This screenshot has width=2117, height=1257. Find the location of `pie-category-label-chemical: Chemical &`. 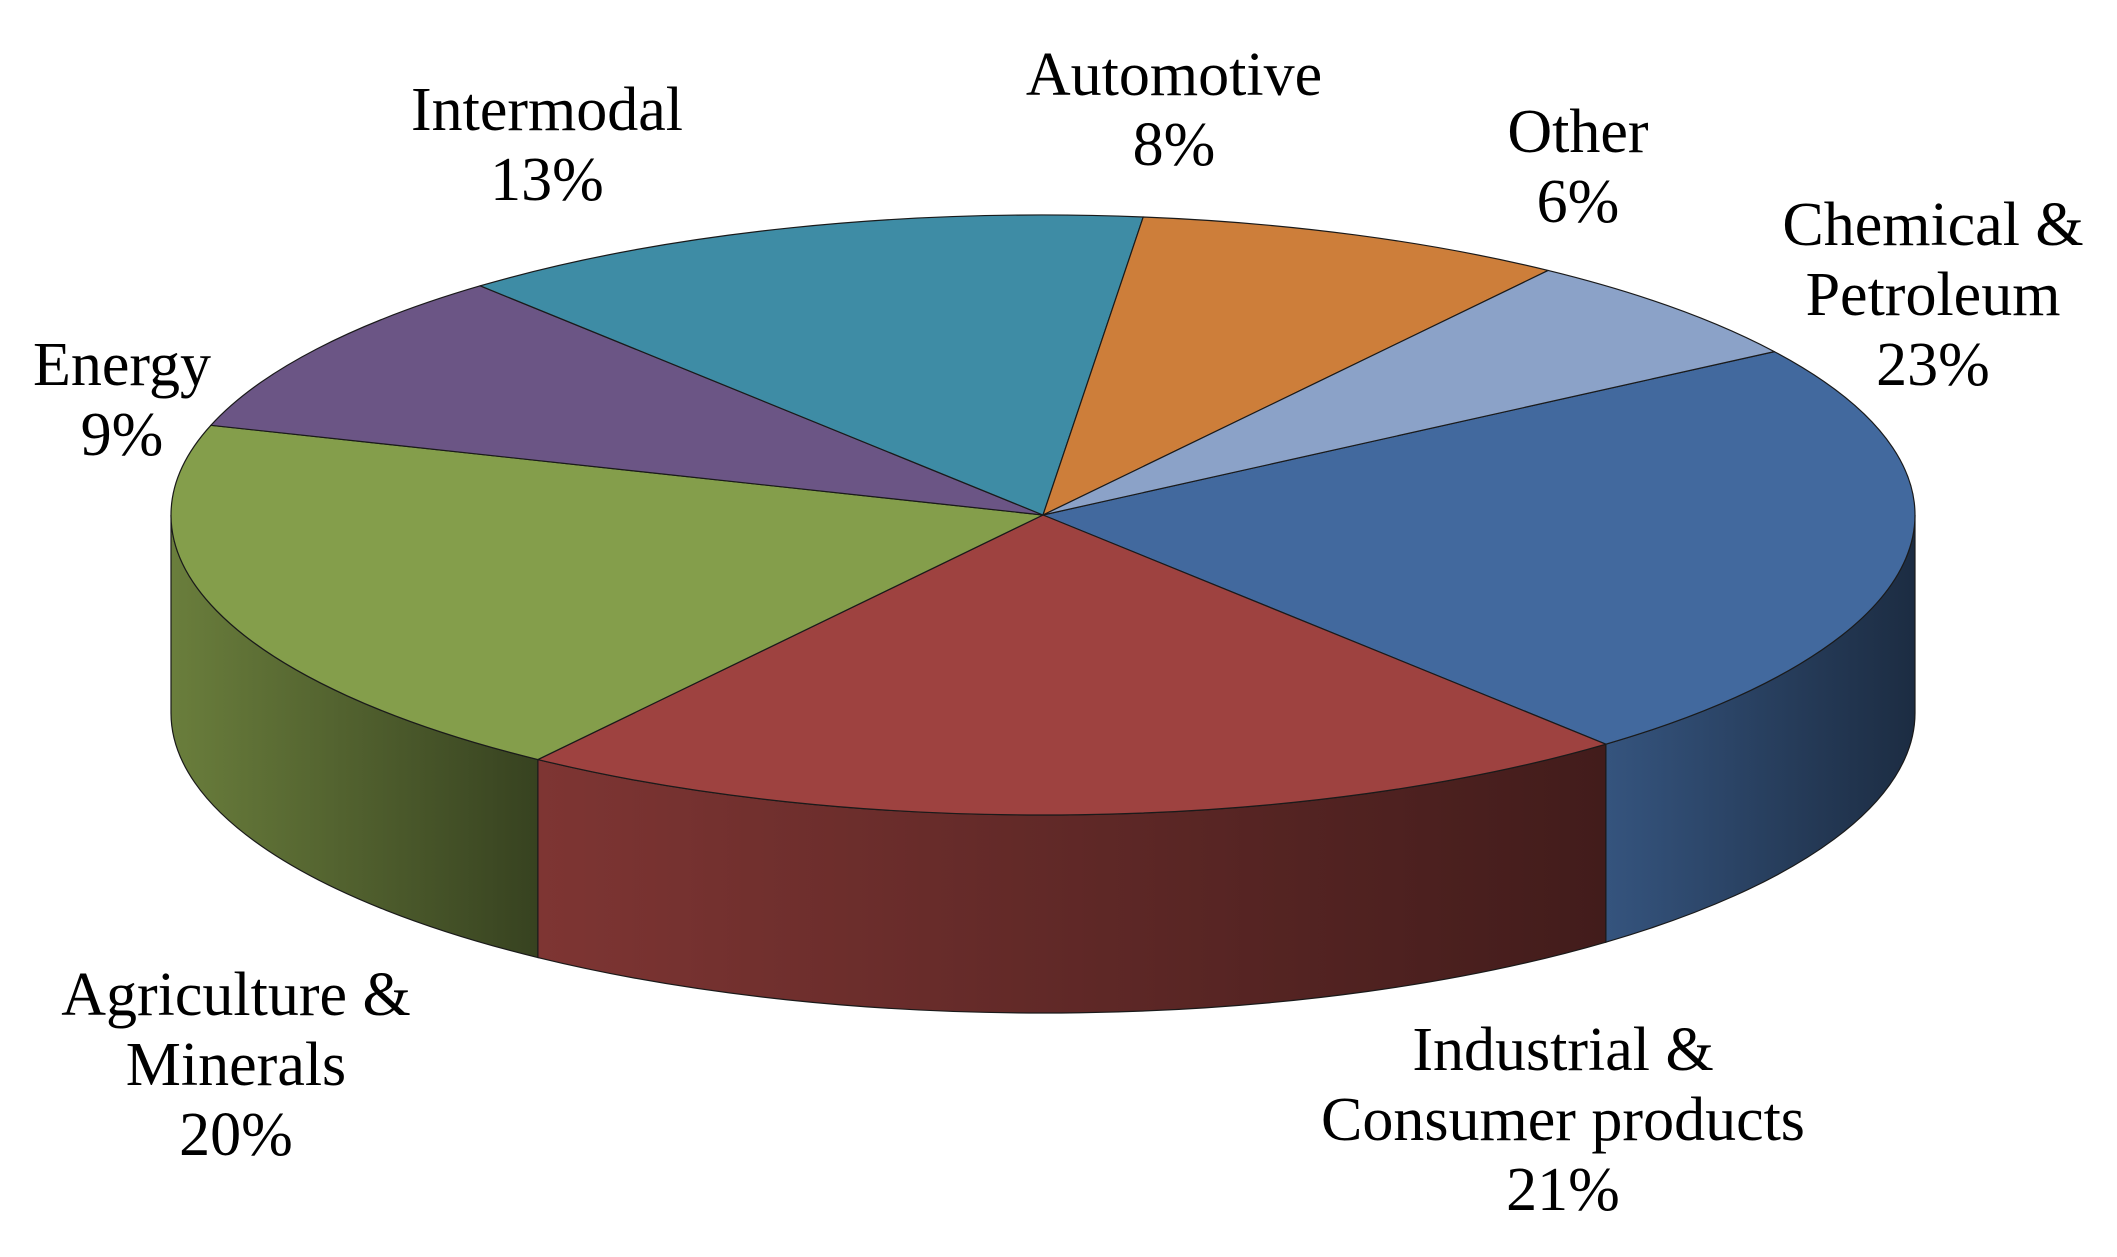

pie-category-label-chemical: Chemical & is located at coordinates (1932, 225).